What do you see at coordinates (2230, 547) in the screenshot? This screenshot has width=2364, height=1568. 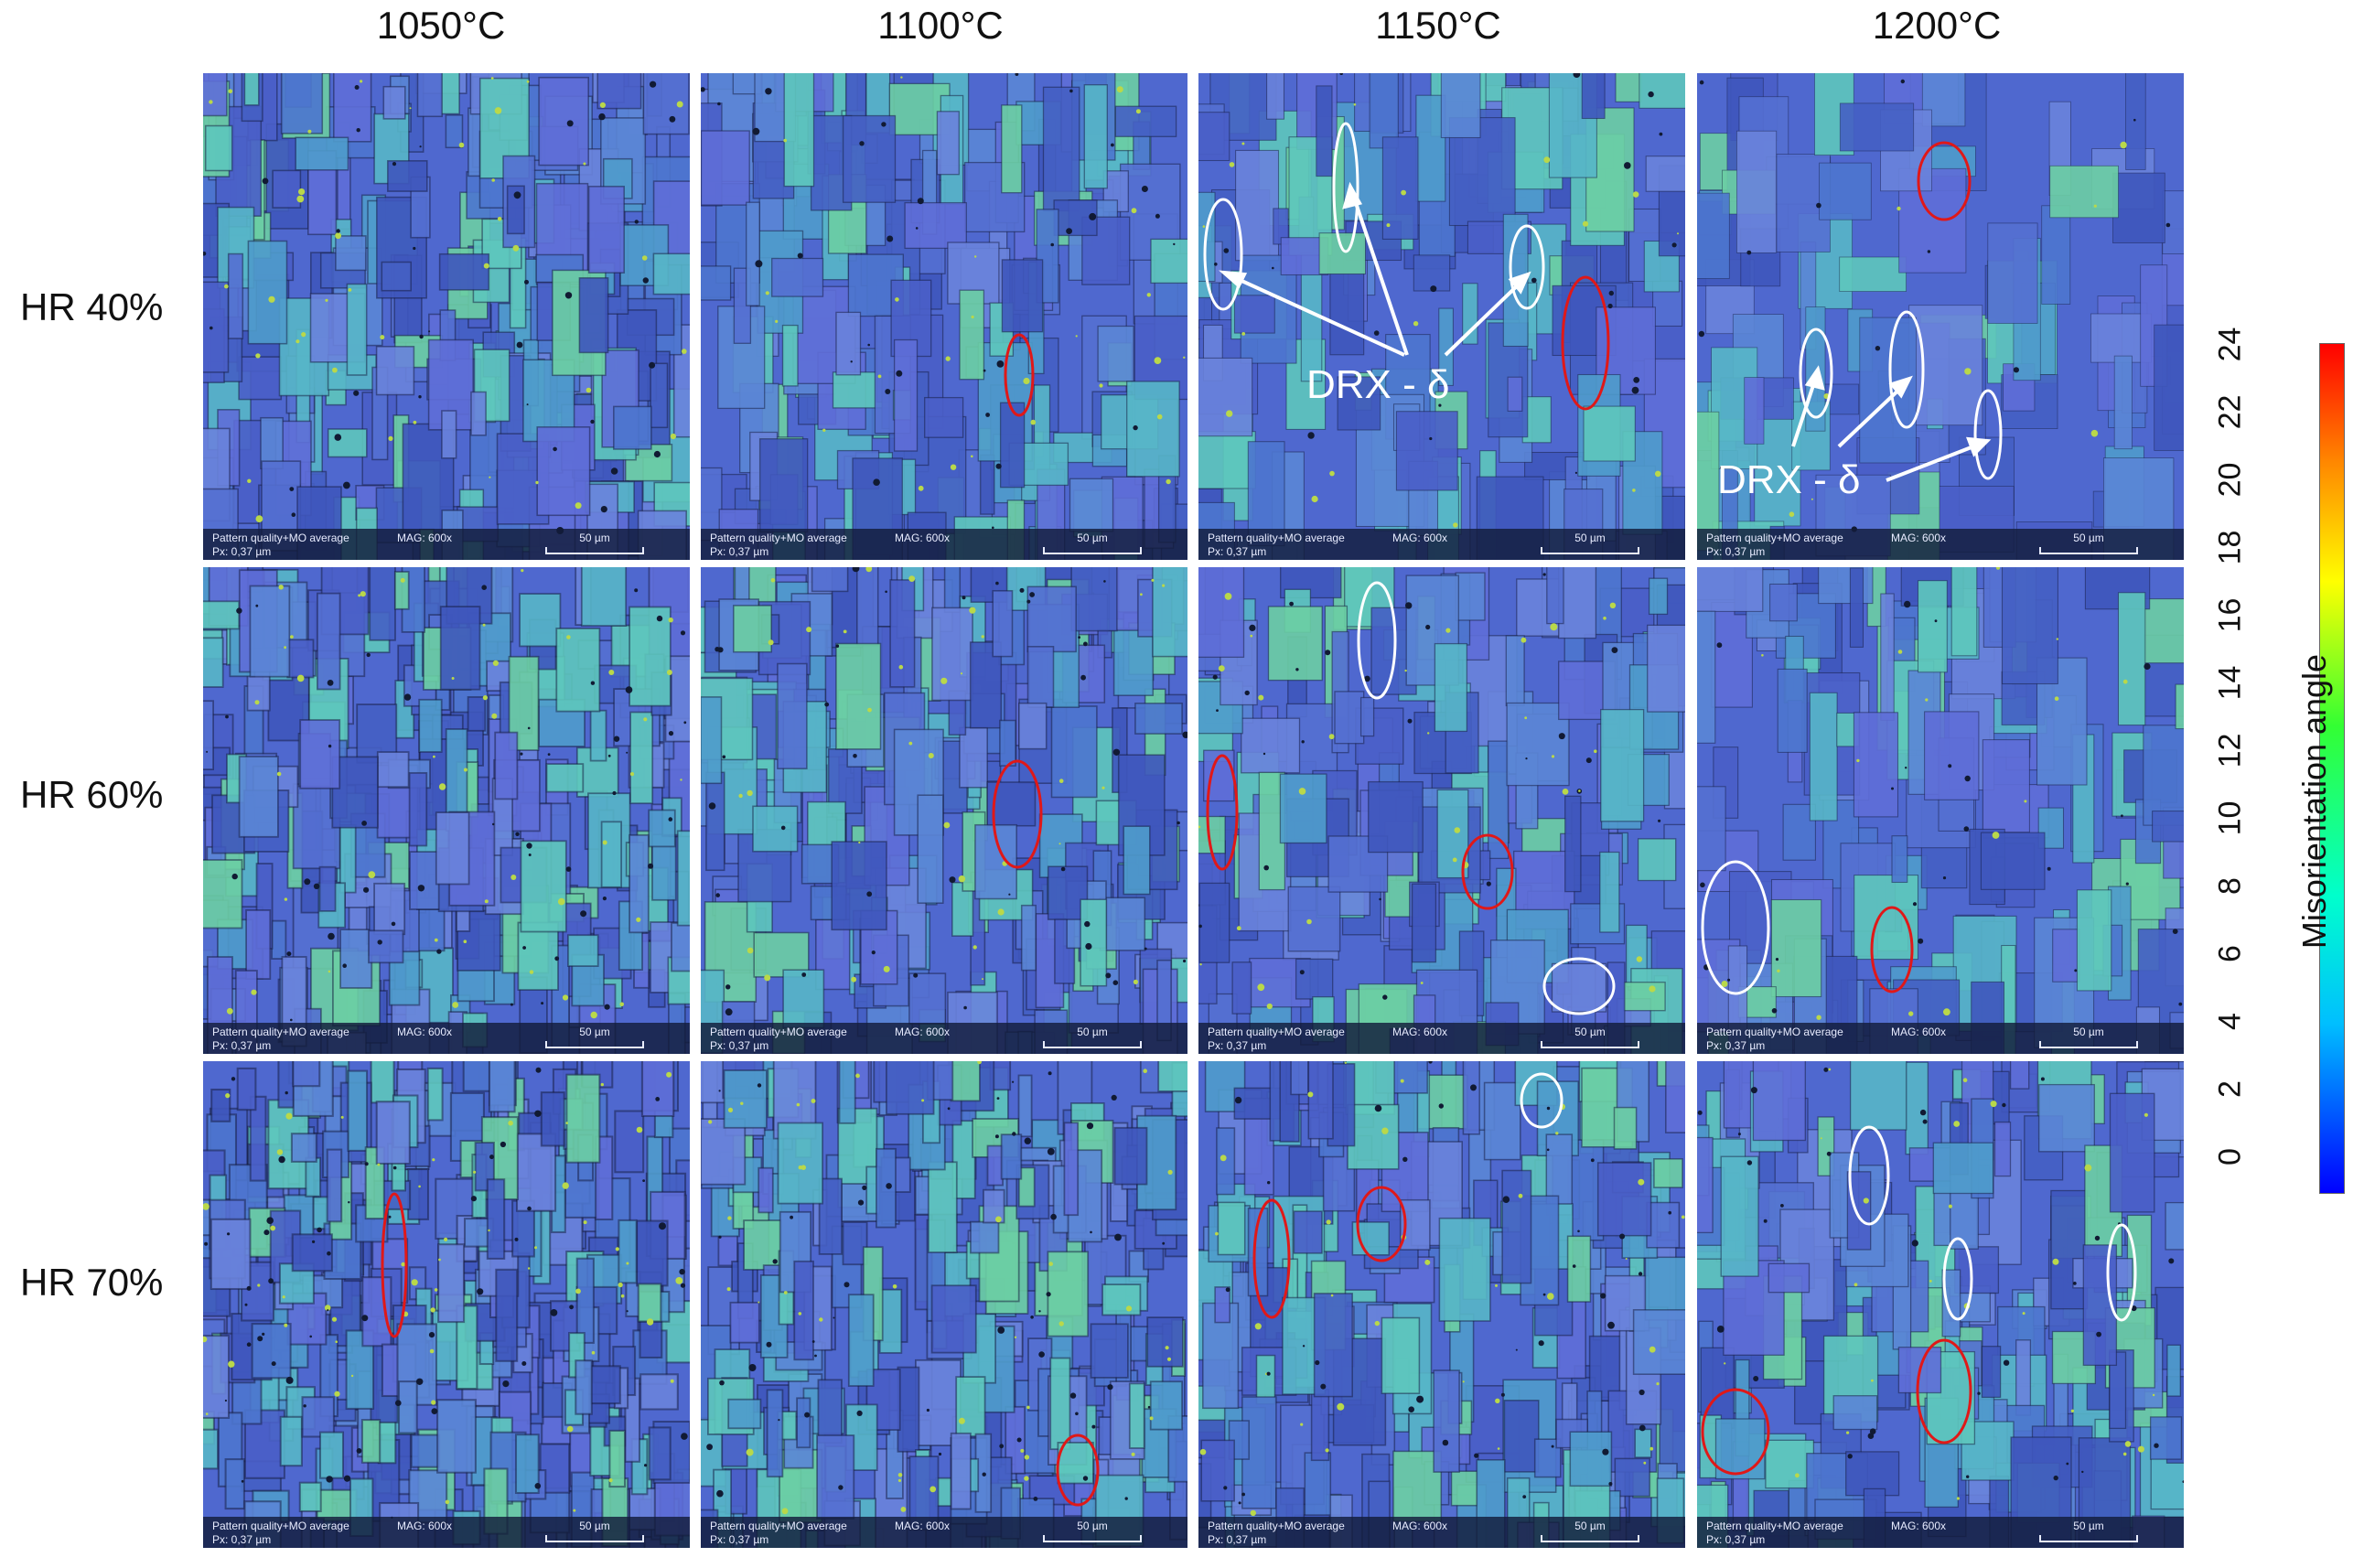 I see `colorbar-tick-label: 18` at bounding box center [2230, 547].